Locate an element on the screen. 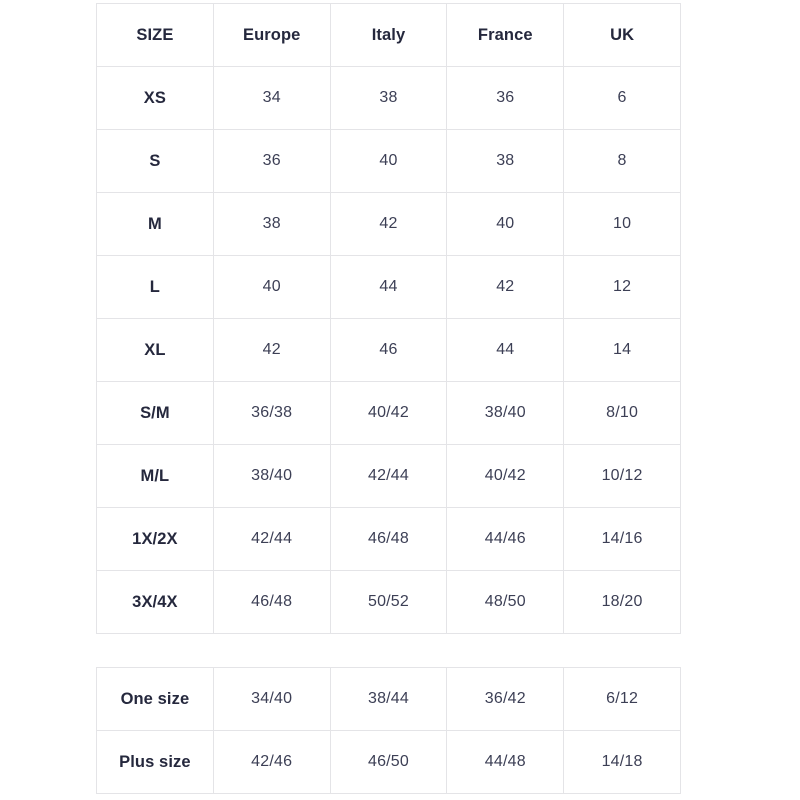 This screenshot has width=800, height=800. size-value-cell-france: 38/40 is located at coordinates (505, 413).